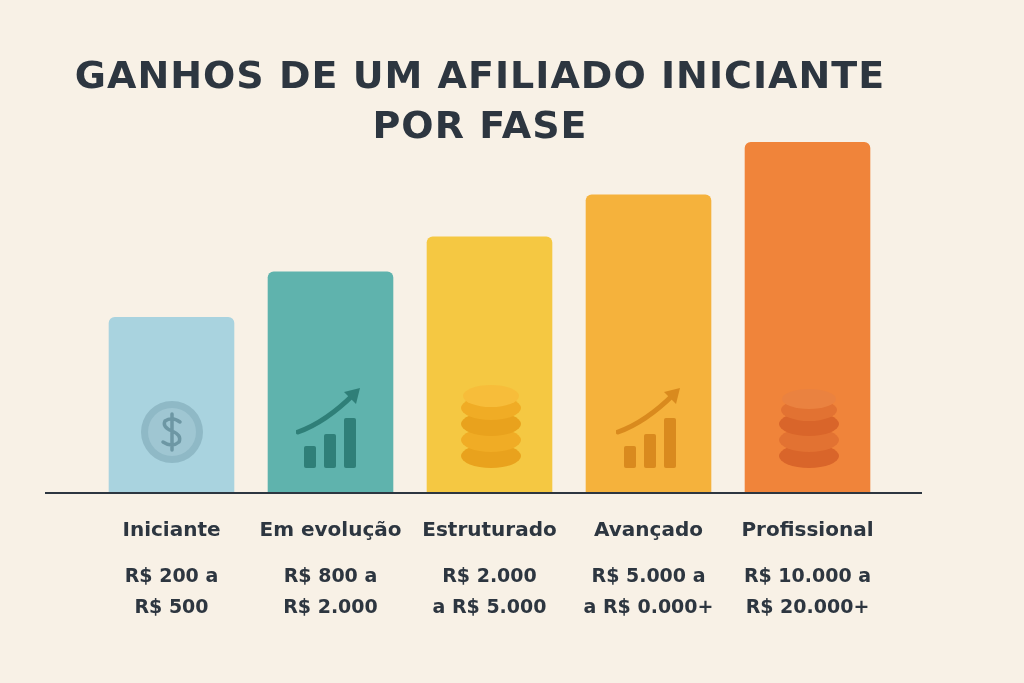 This screenshot has height=683, width=1024. Describe the element at coordinates (489, 529) in the screenshot. I see `x-tick-label: Estruturado` at that location.